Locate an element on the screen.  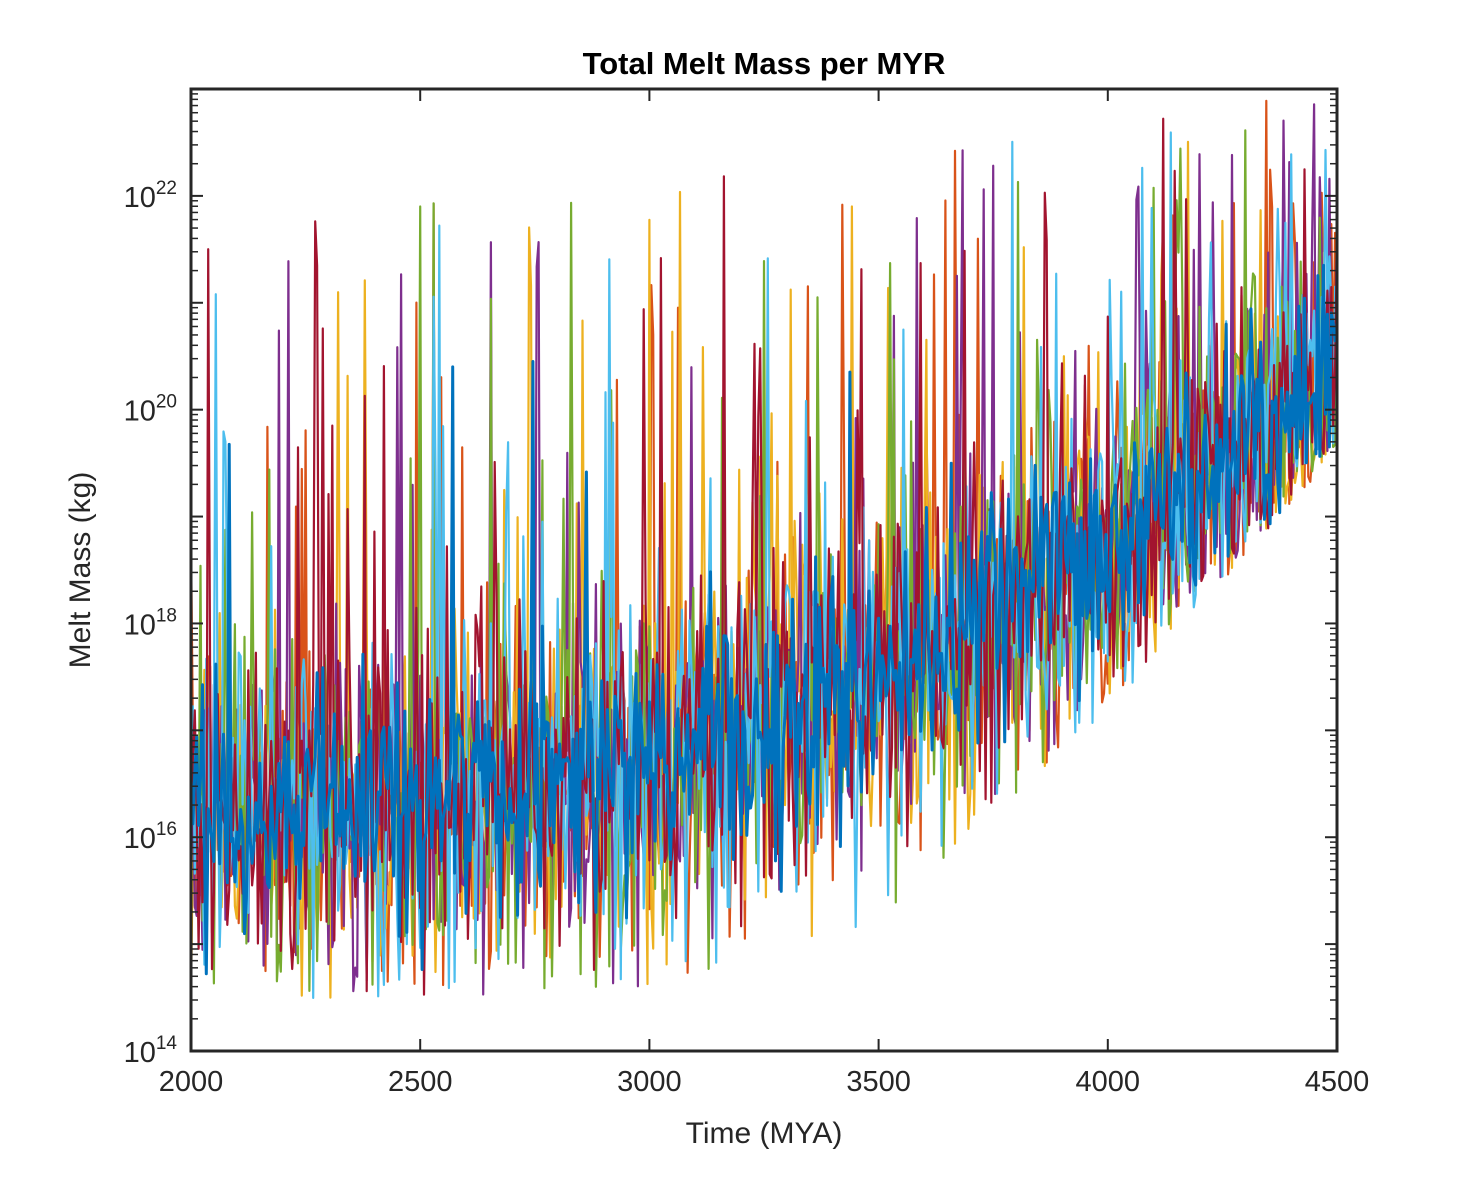
y-tick-label: 1018 is located at coordinates (150, 623).